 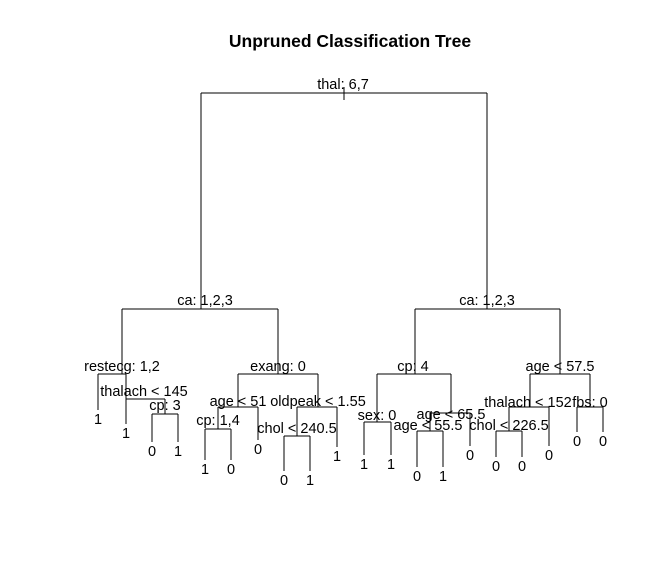 I want to click on split-label: cp: 4, so click(x=412, y=367).